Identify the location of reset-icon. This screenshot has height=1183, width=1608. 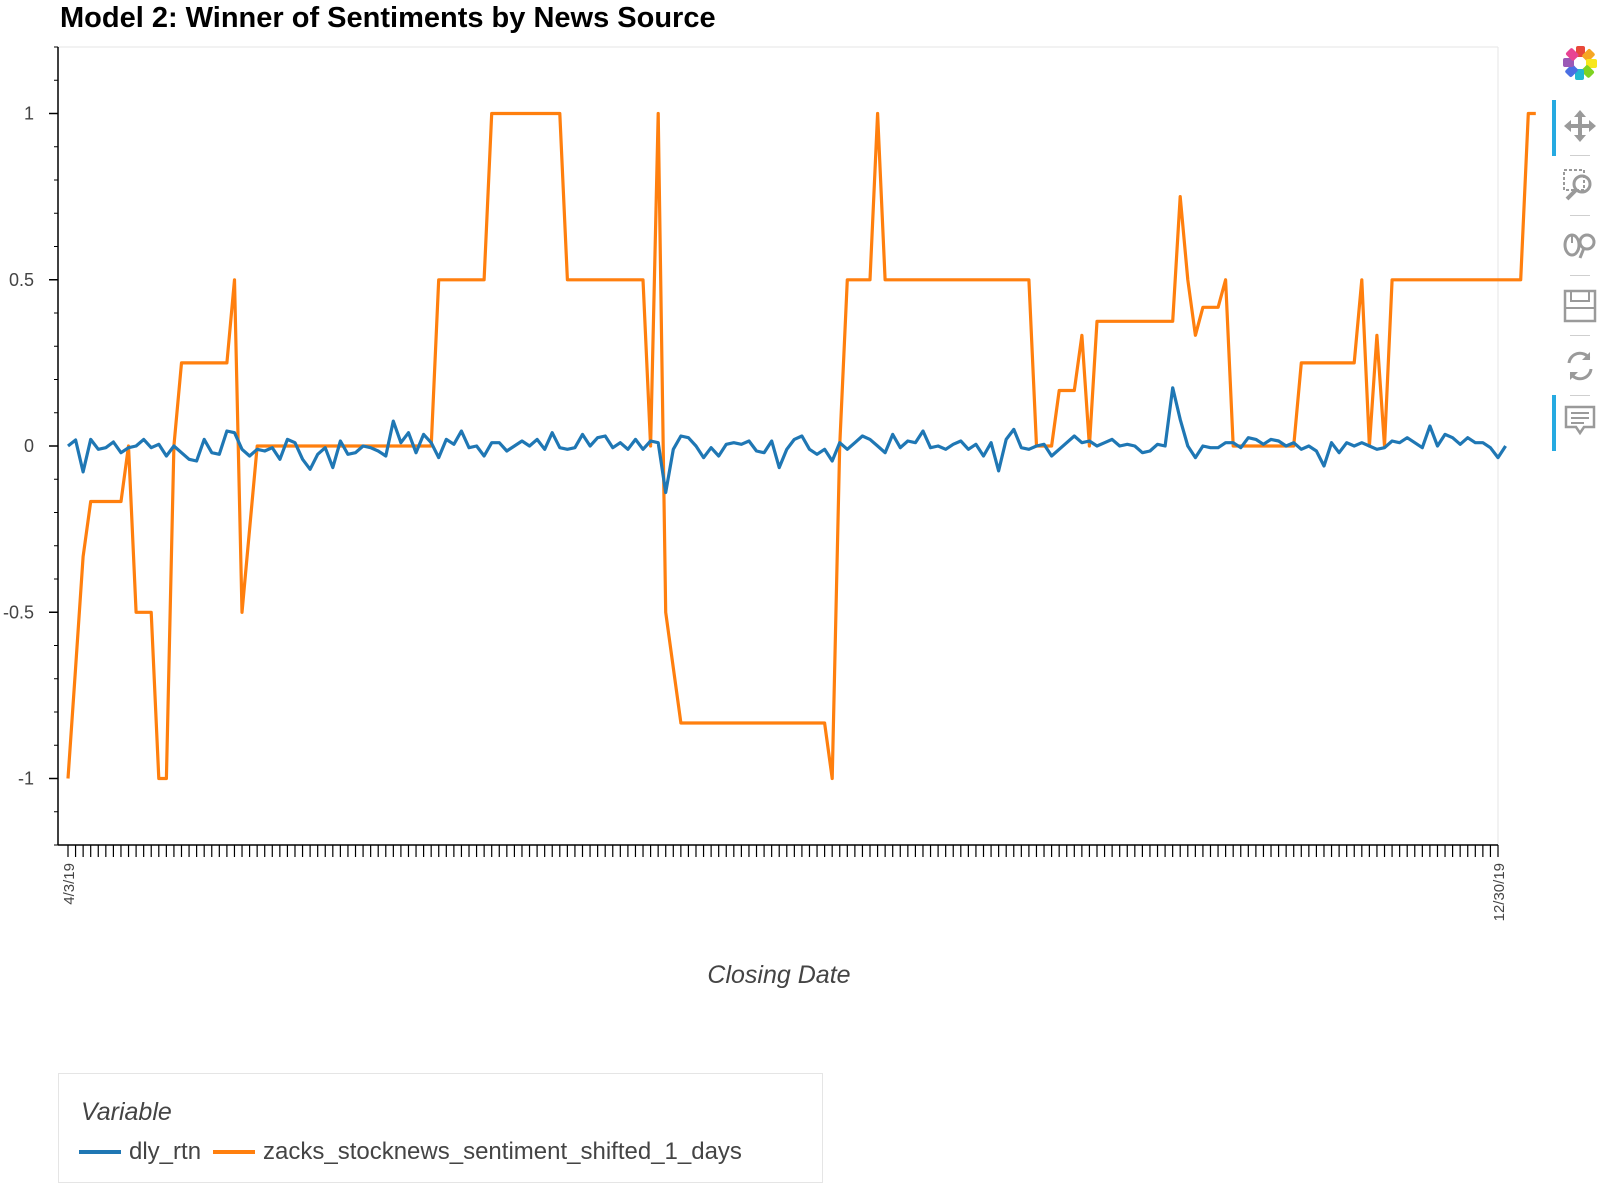
(1580, 368).